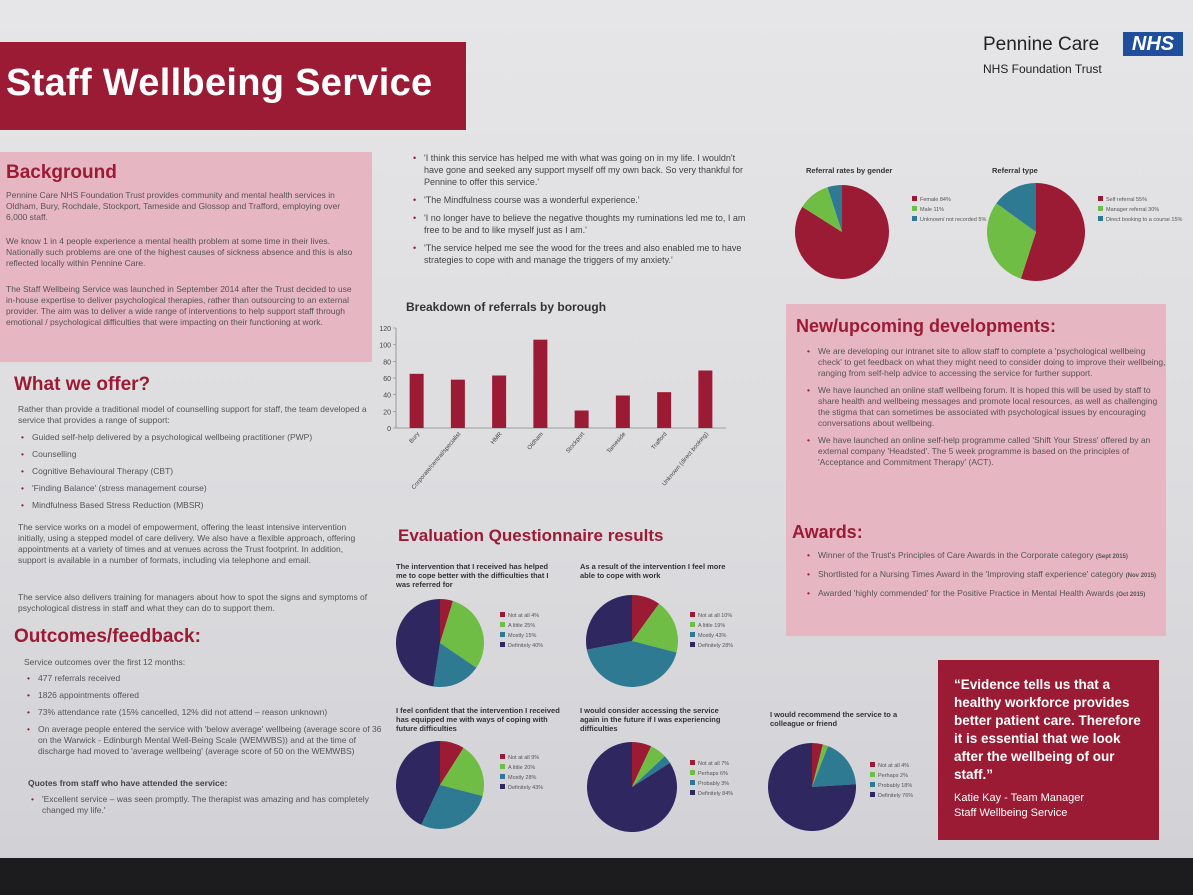  I want to click on list-item: Cognitive Behavioural Therapy (CBT), so click(201, 471).